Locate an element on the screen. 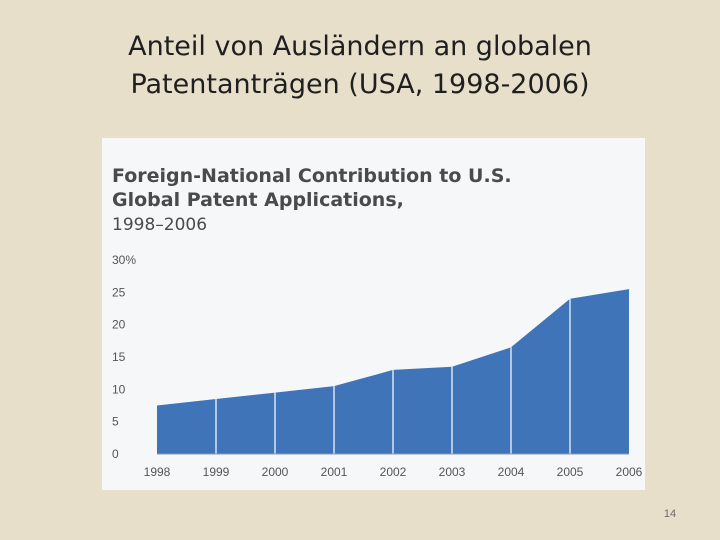 The height and width of the screenshot is (540, 720). y-tick-label: 30% is located at coordinates (124, 260).